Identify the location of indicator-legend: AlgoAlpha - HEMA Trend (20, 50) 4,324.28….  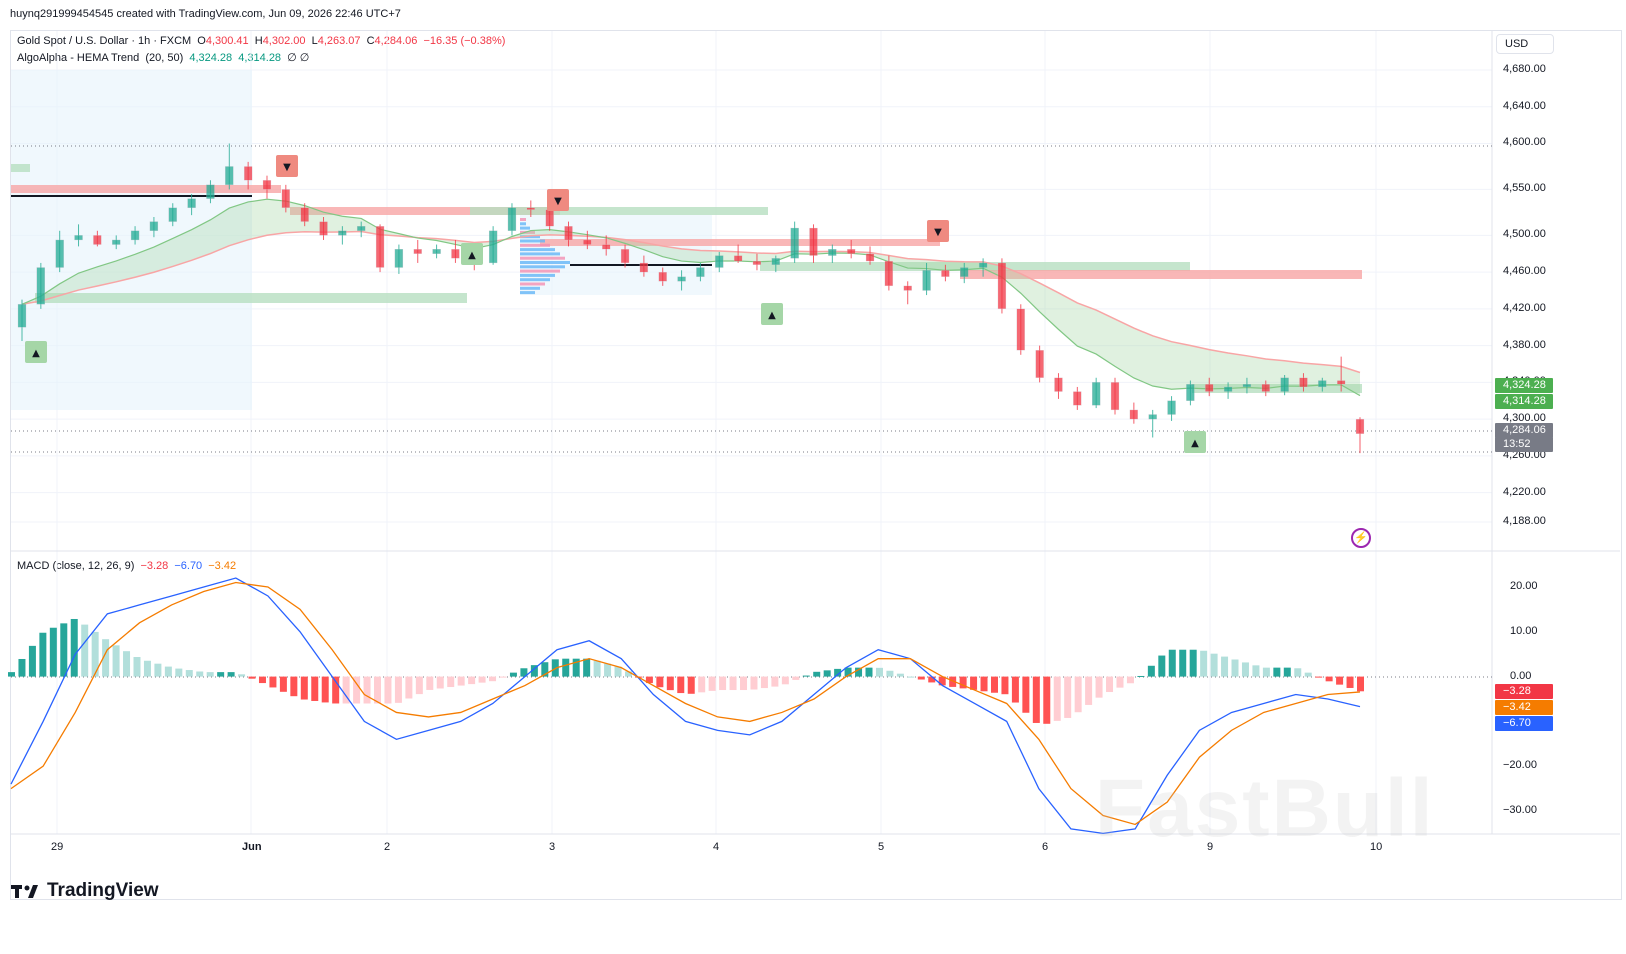
(164, 58).